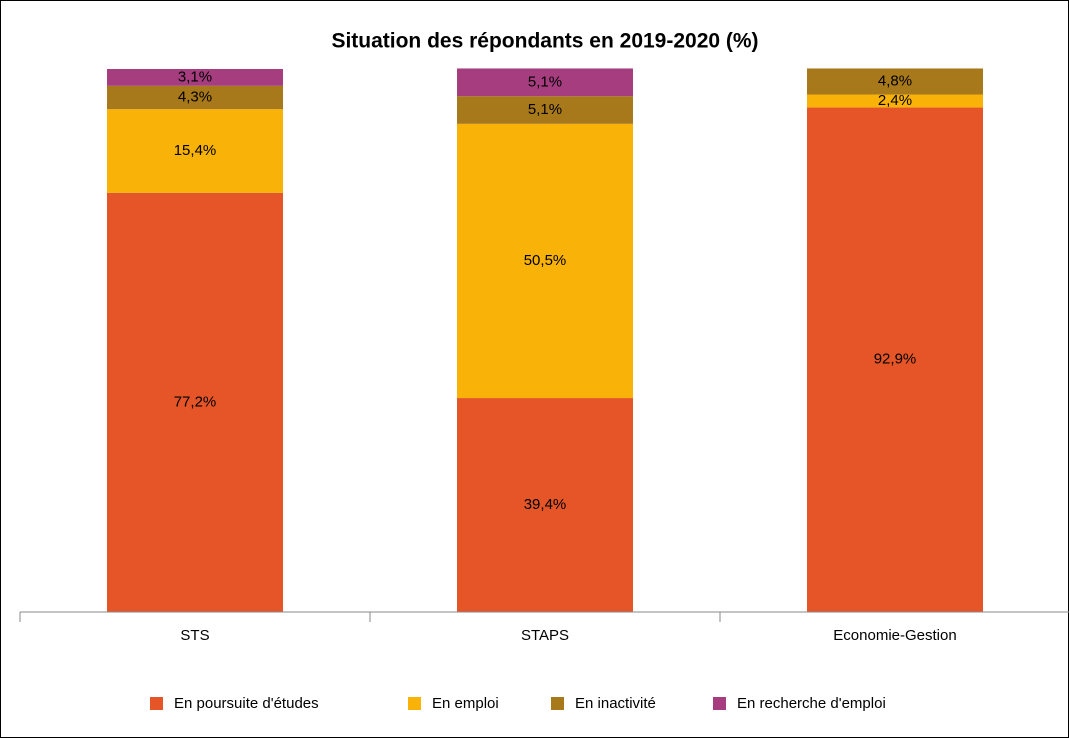 This screenshot has height=738, width=1069. What do you see at coordinates (811, 703) in the screenshot?
I see `legend-label: En recherche d'emploi` at bounding box center [811, 703].